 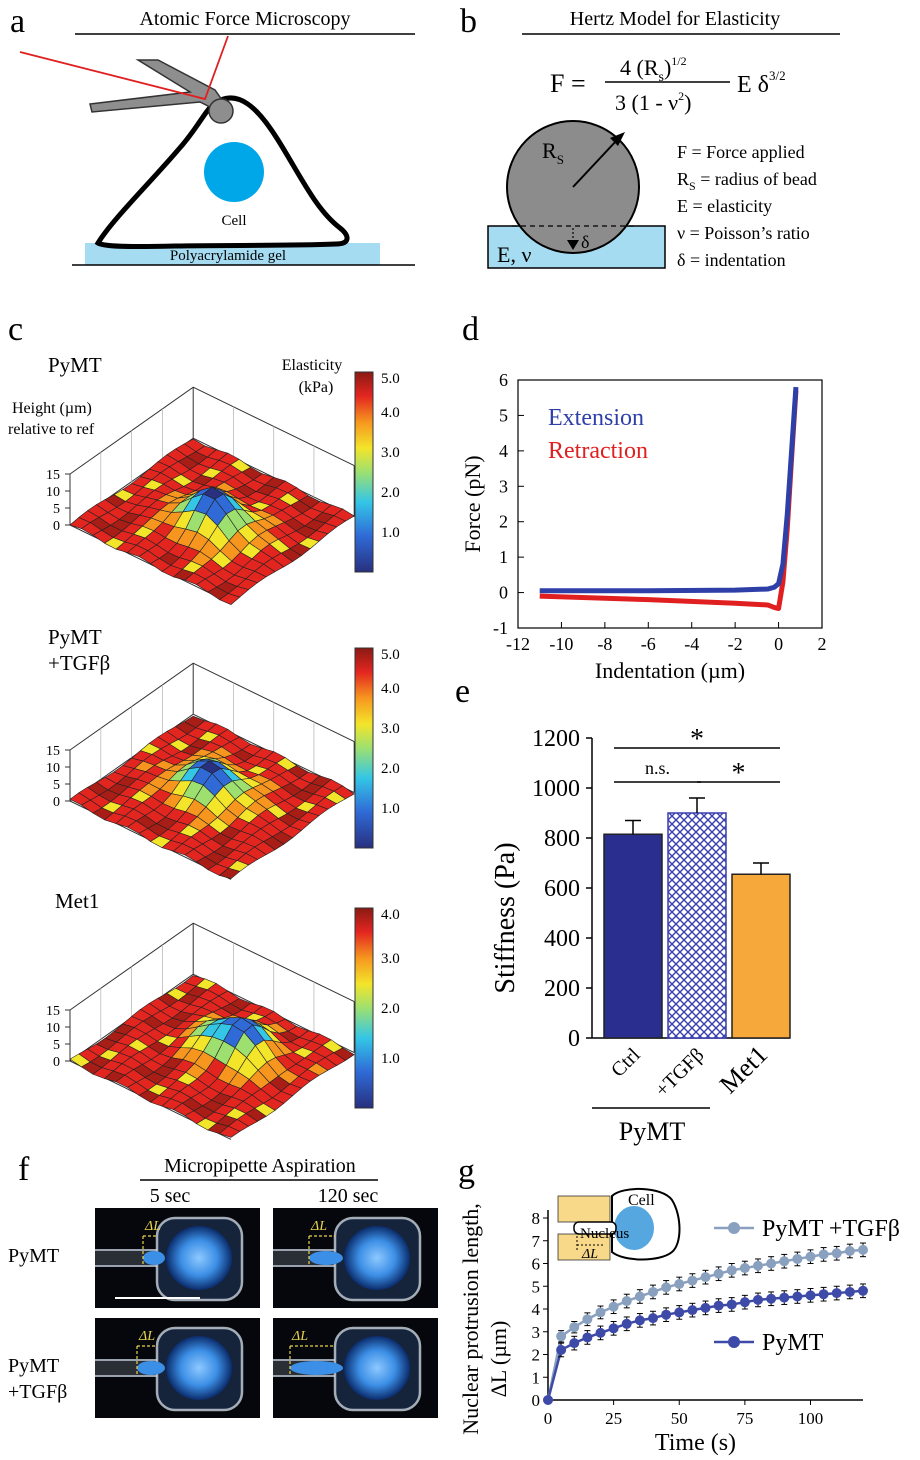 I want to click on z-tick: 5, so click(x=56, y=509).